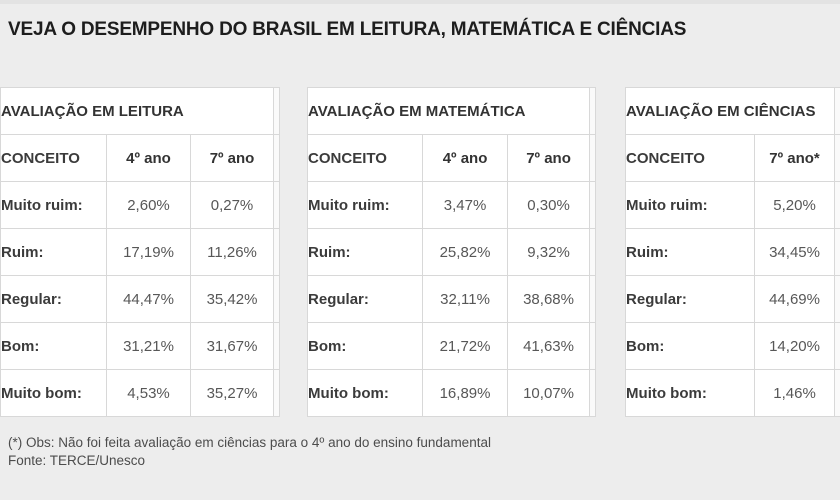 The width and height of the screenshot is (840, 500). I want to click on table-row: Muito bom: 4,53% 35,27%, so click(140, 393).